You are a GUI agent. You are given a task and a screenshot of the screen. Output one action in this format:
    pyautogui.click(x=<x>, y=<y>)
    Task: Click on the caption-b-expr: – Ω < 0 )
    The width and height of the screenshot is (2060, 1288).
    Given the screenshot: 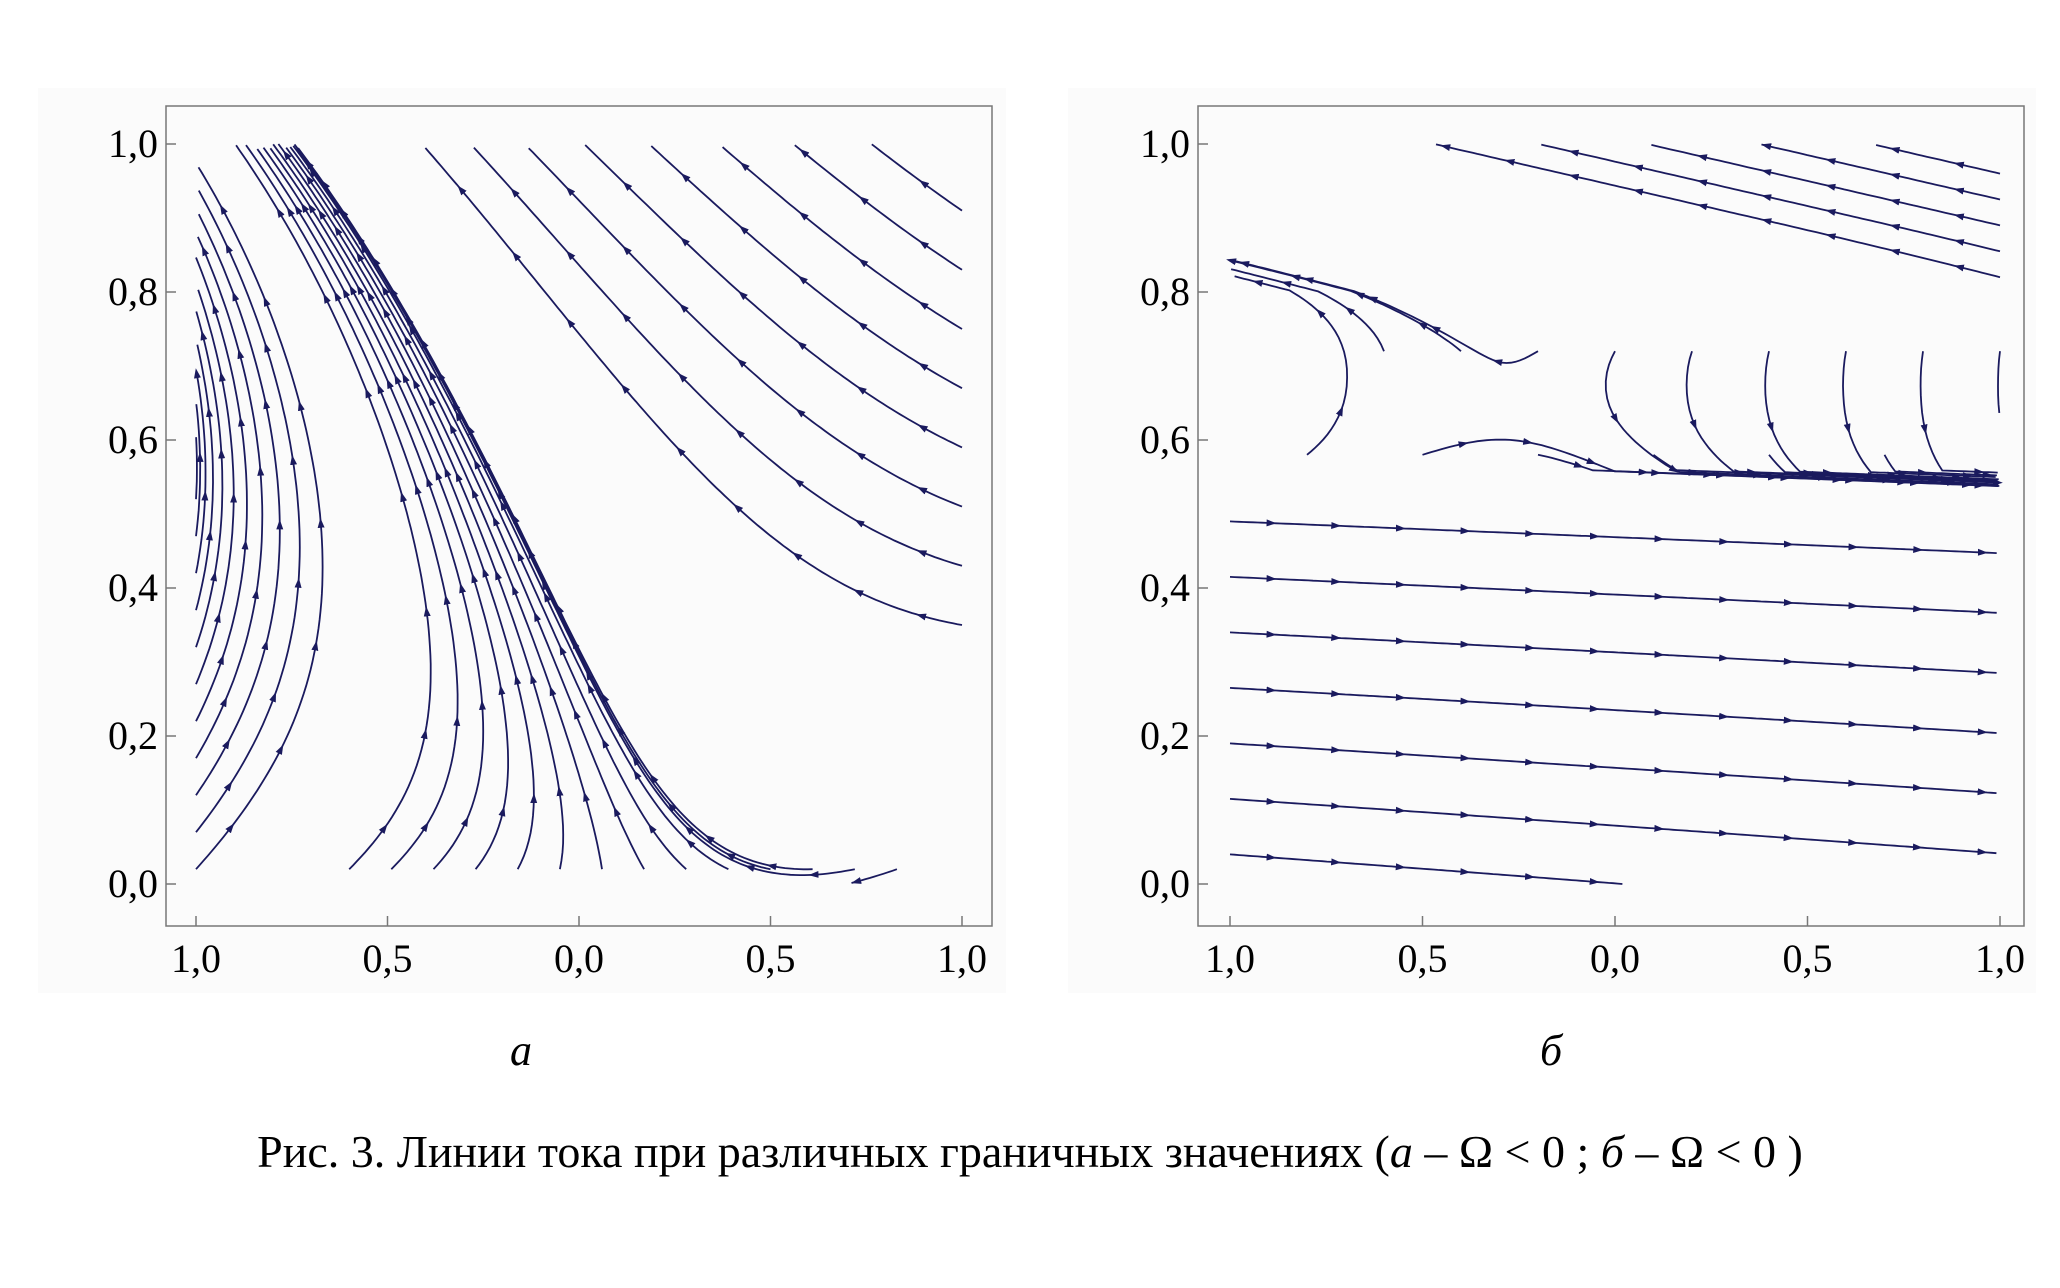 What is the action you would take?
    pyautogui.click(x=1713, y=1151)
    